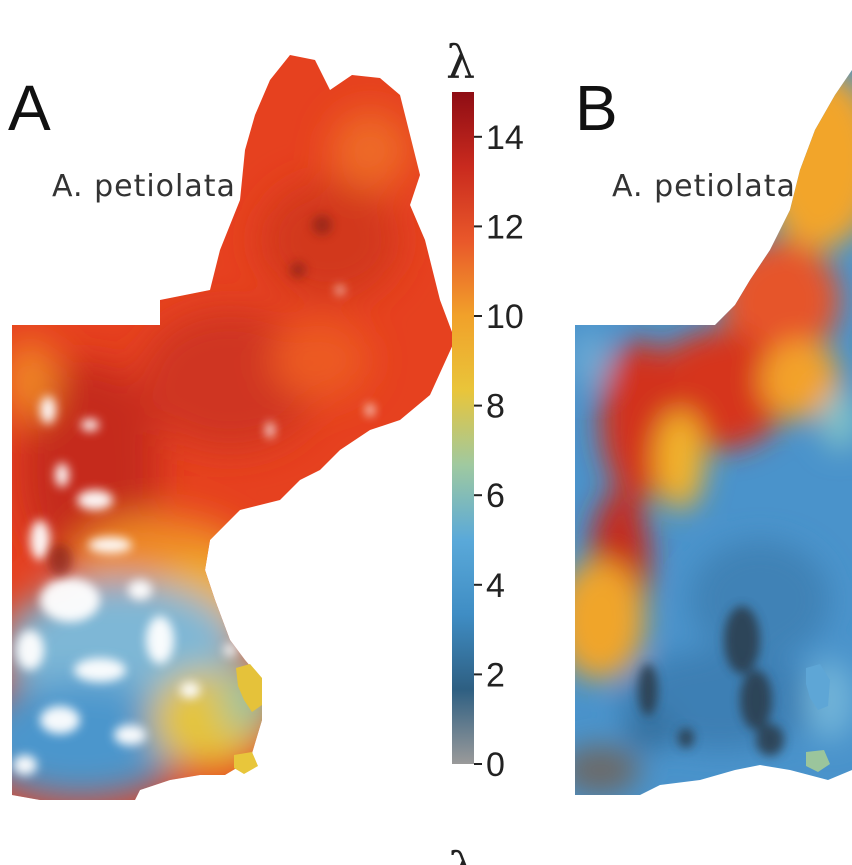 This screenshot has width=852, height=865. I want to click on bottom-lambda-mark: λ, so click(462, 853).